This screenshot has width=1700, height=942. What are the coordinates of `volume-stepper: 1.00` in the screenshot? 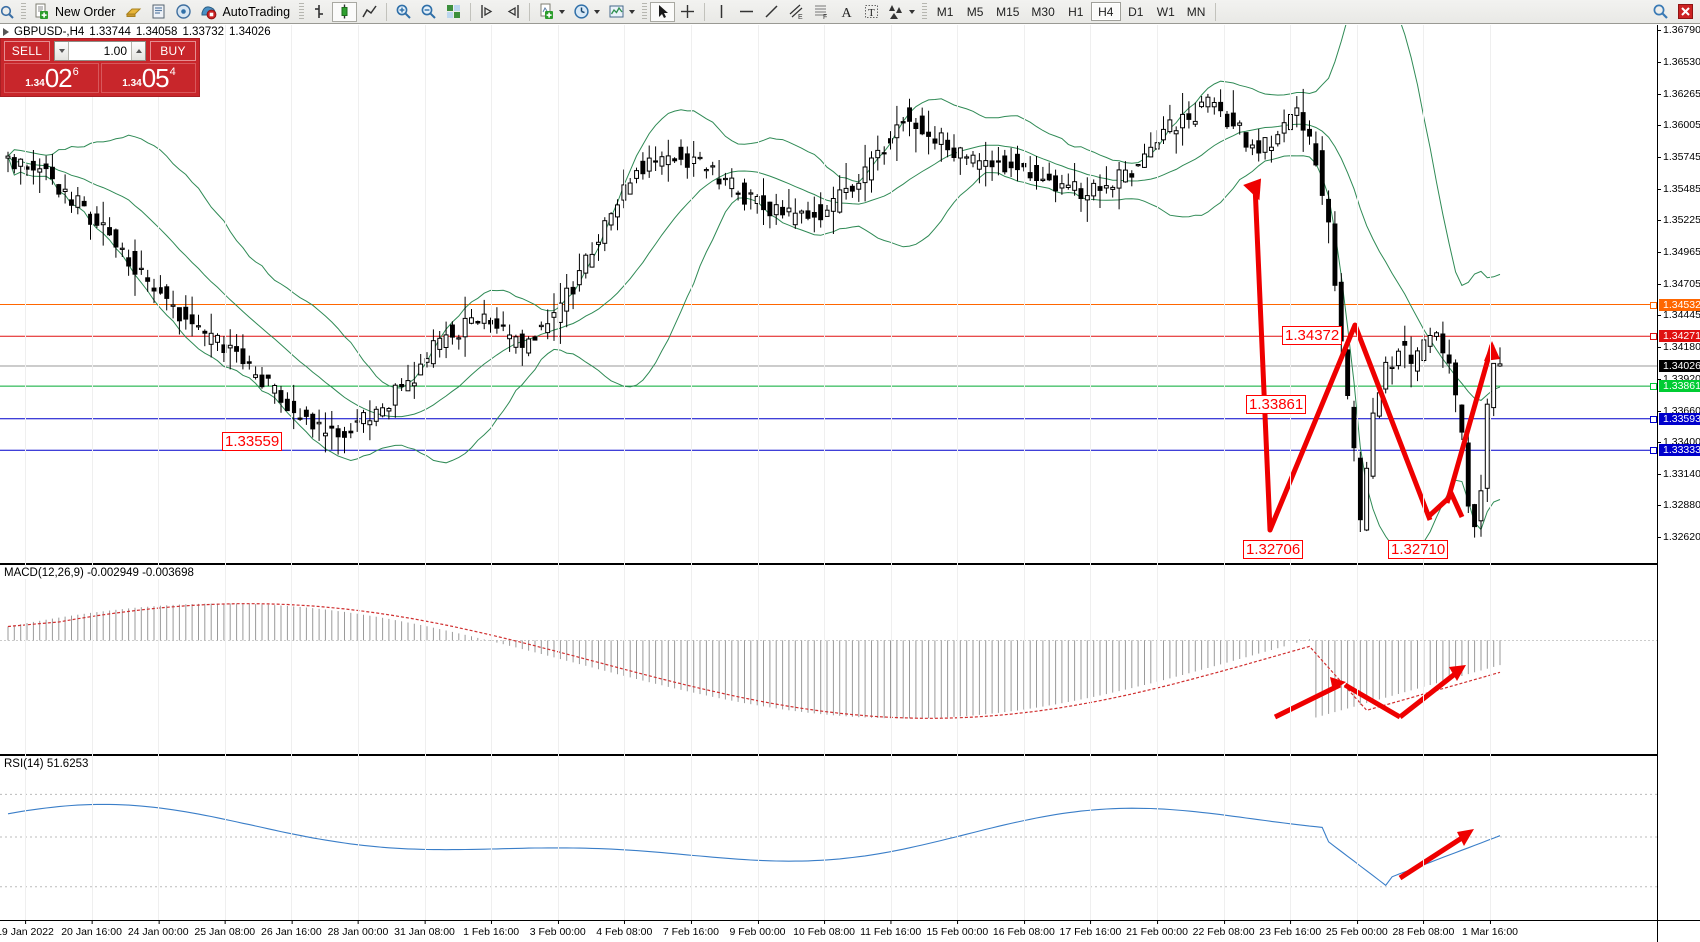 It's located at (100, 51).